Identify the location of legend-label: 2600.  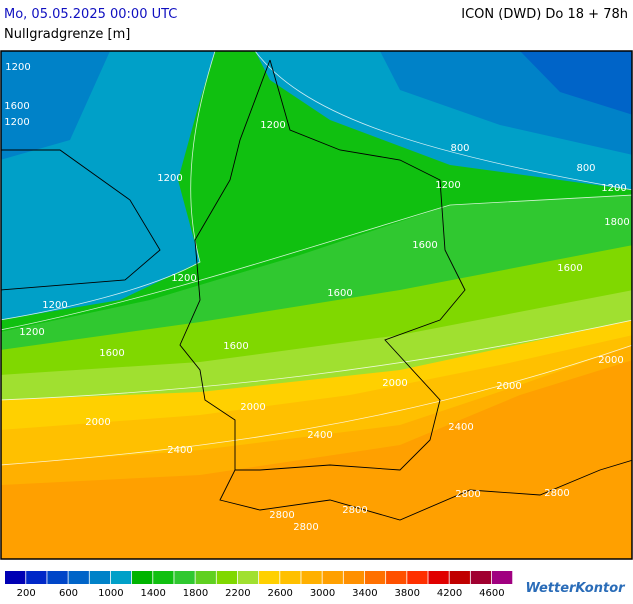
(279, 593).